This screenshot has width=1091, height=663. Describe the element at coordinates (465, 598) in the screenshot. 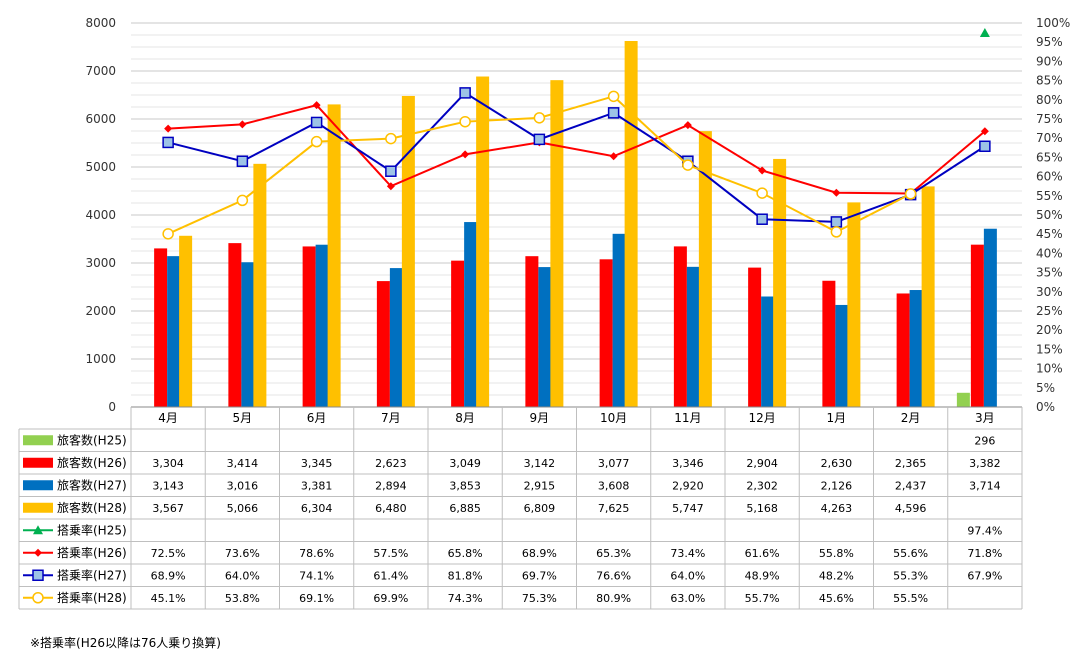

I see `data-label: 74.3%` at that location.